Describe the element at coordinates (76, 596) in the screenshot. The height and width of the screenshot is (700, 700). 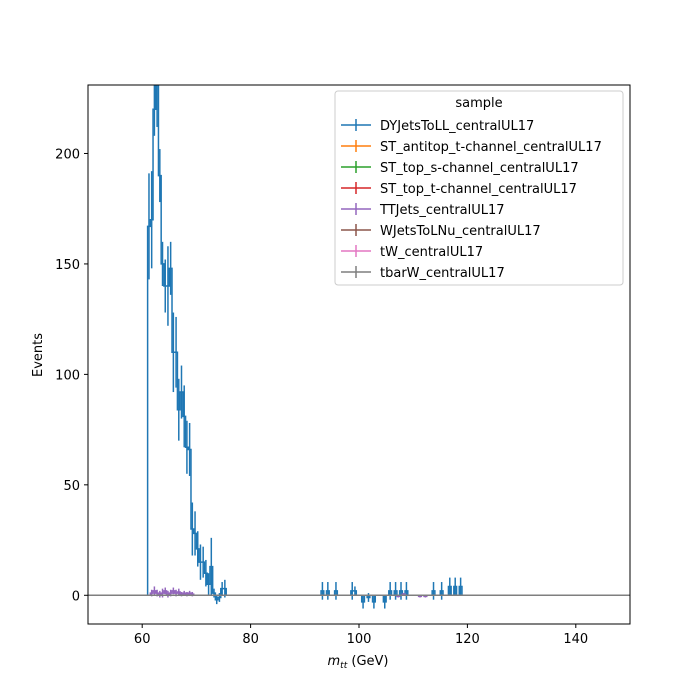
I see `y-tick-label: 0` at that location.